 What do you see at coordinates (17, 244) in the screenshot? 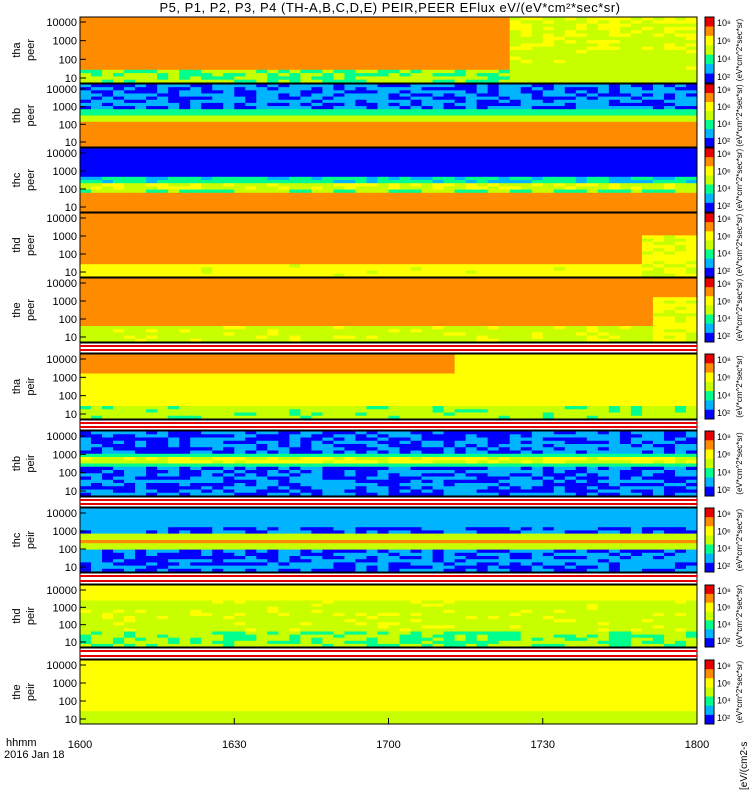
I see `panel-probe-label: thd` at bounding box center [17, 244].